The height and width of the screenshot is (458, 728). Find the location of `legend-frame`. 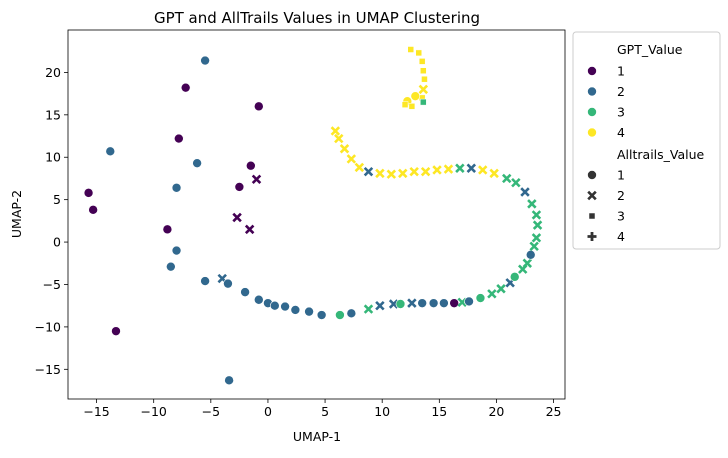

legend-frame is located at coordinates (646, 140).